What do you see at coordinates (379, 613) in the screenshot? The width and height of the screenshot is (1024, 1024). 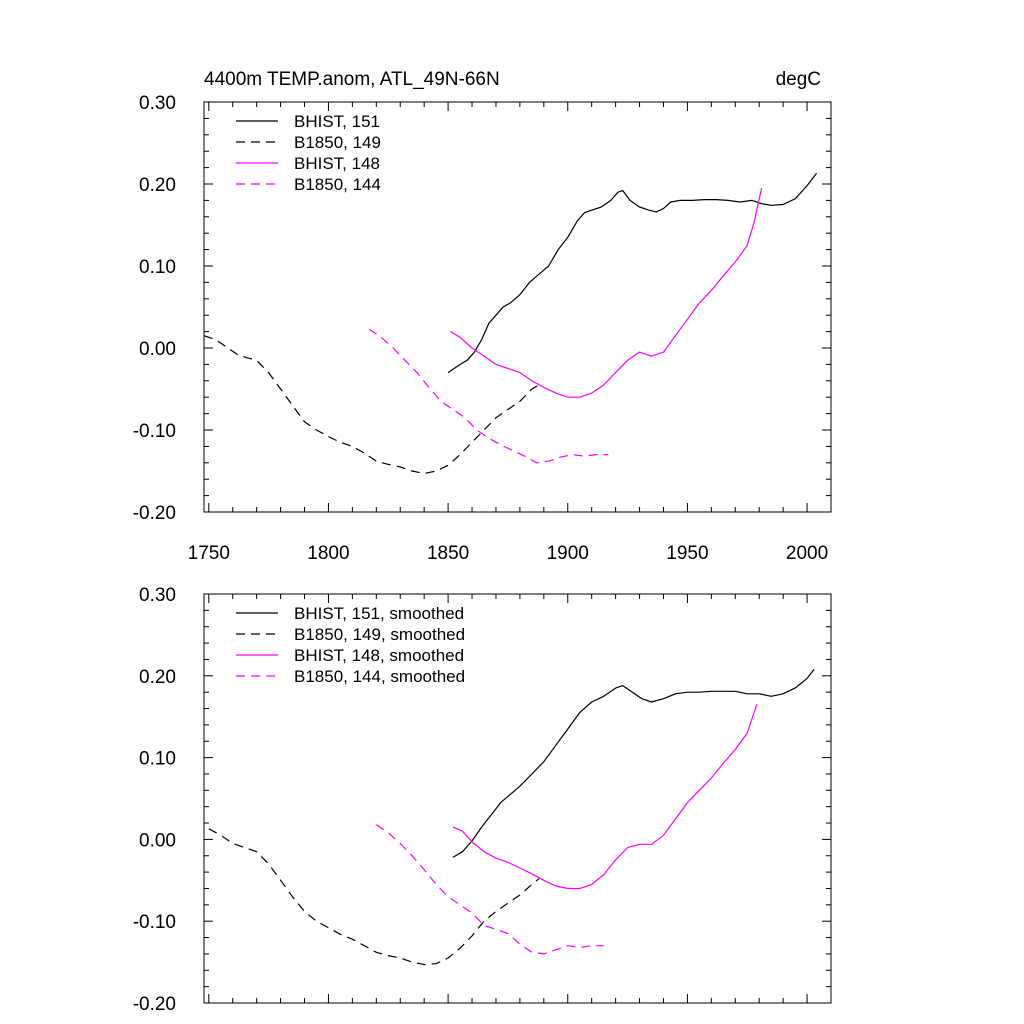 I see `legend-label: BHIST, 151, smoothed` at bounding box center [379, 613].